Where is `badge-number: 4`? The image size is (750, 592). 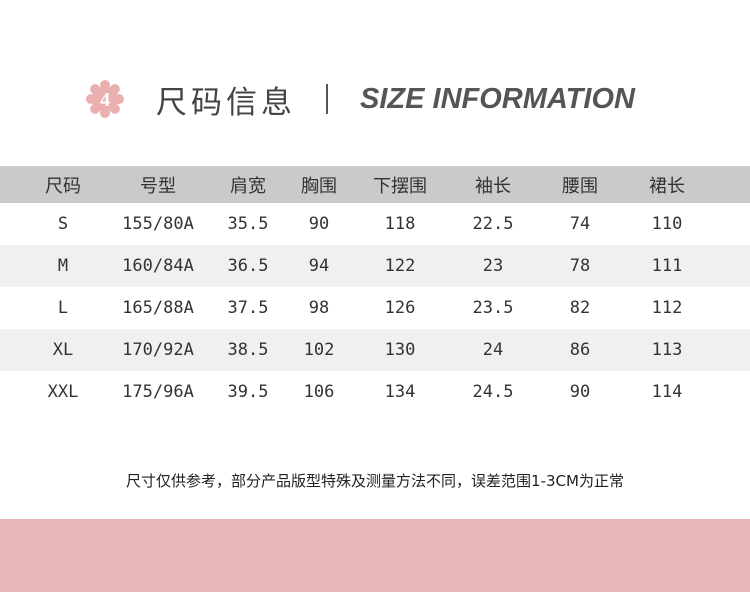
badge-number: 4 is located at coordinates (105, 100).